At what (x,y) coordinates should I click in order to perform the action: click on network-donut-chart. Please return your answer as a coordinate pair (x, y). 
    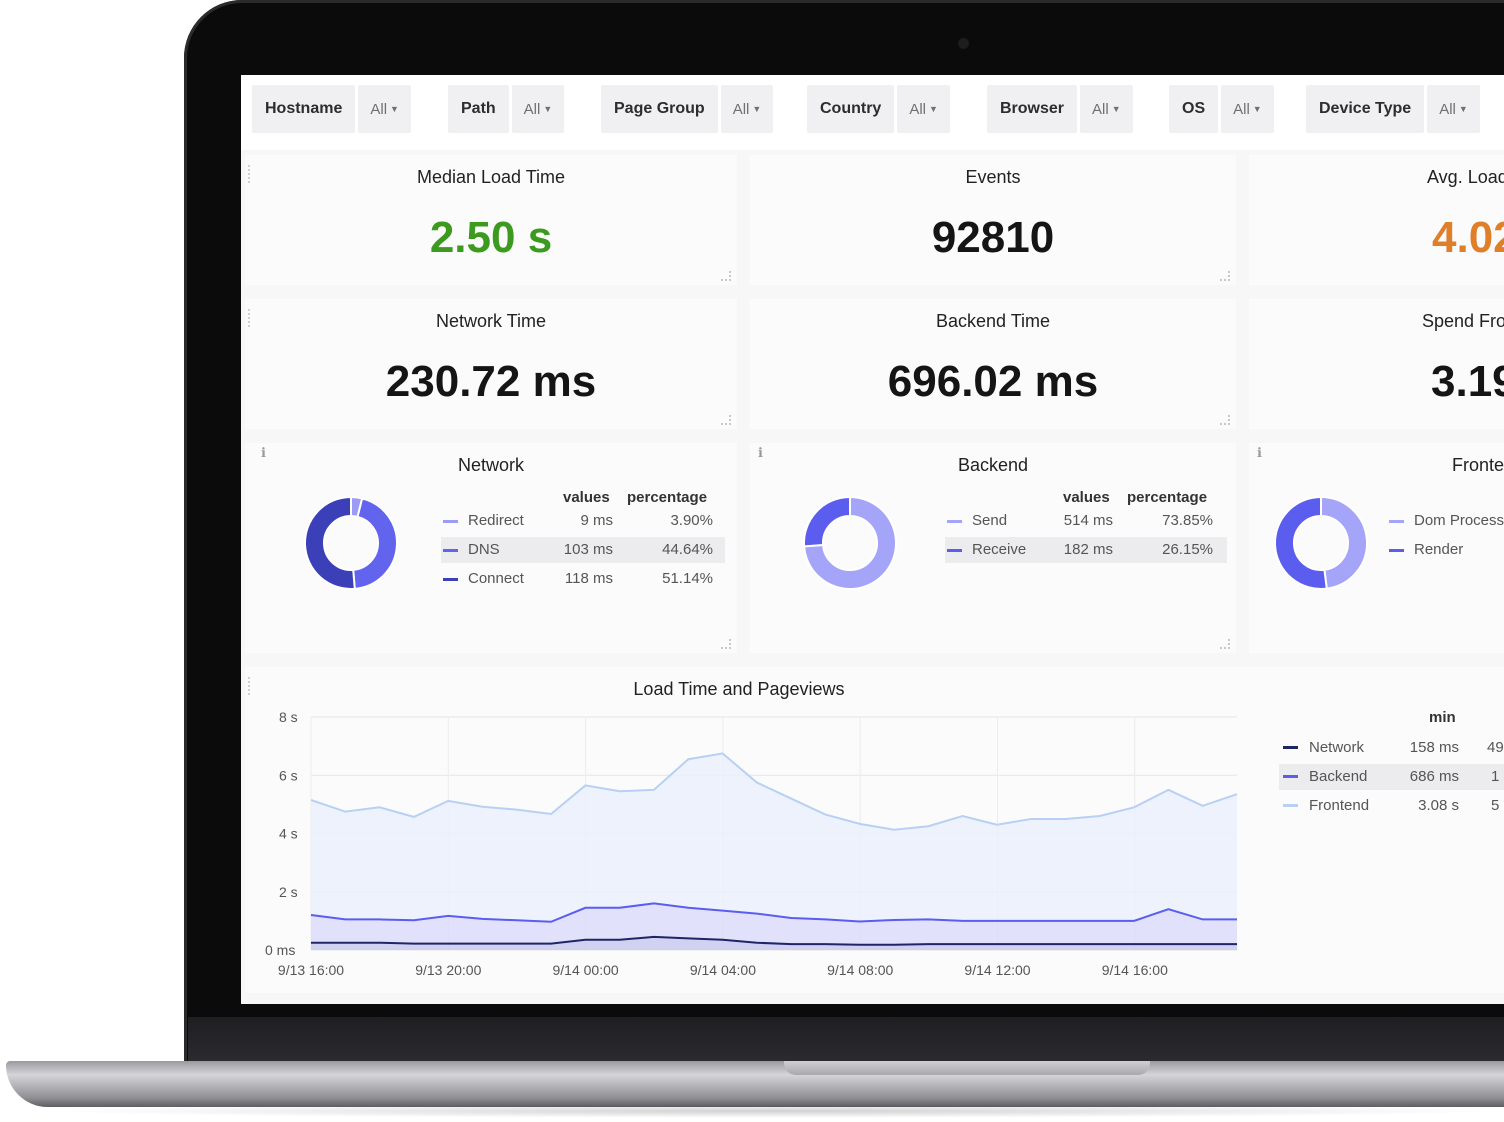
    Looking at the image, I should click on (351, 542).